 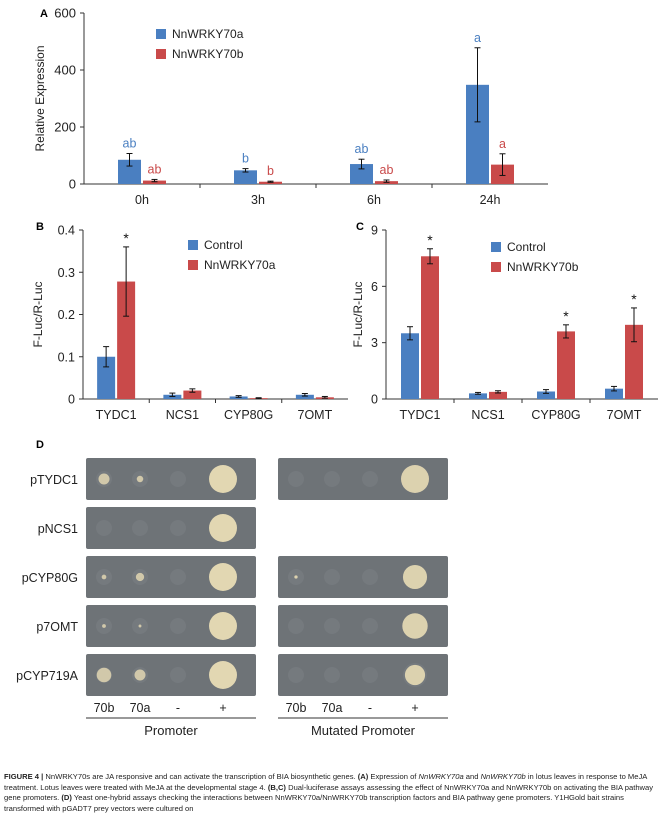 What do you see at coordinates (363, 776) in the screenshot?
I see `caption-bold-a: (A)` at bounding box center [363, 776].